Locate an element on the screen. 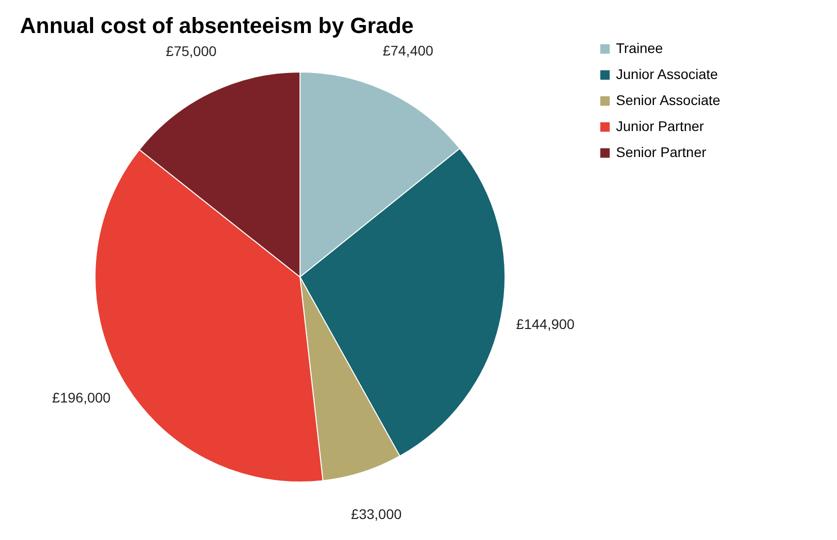 Image resolution: width=837 pixels, height=540 pixels. data-label: £33,000 is located at coordinates (376, 514).